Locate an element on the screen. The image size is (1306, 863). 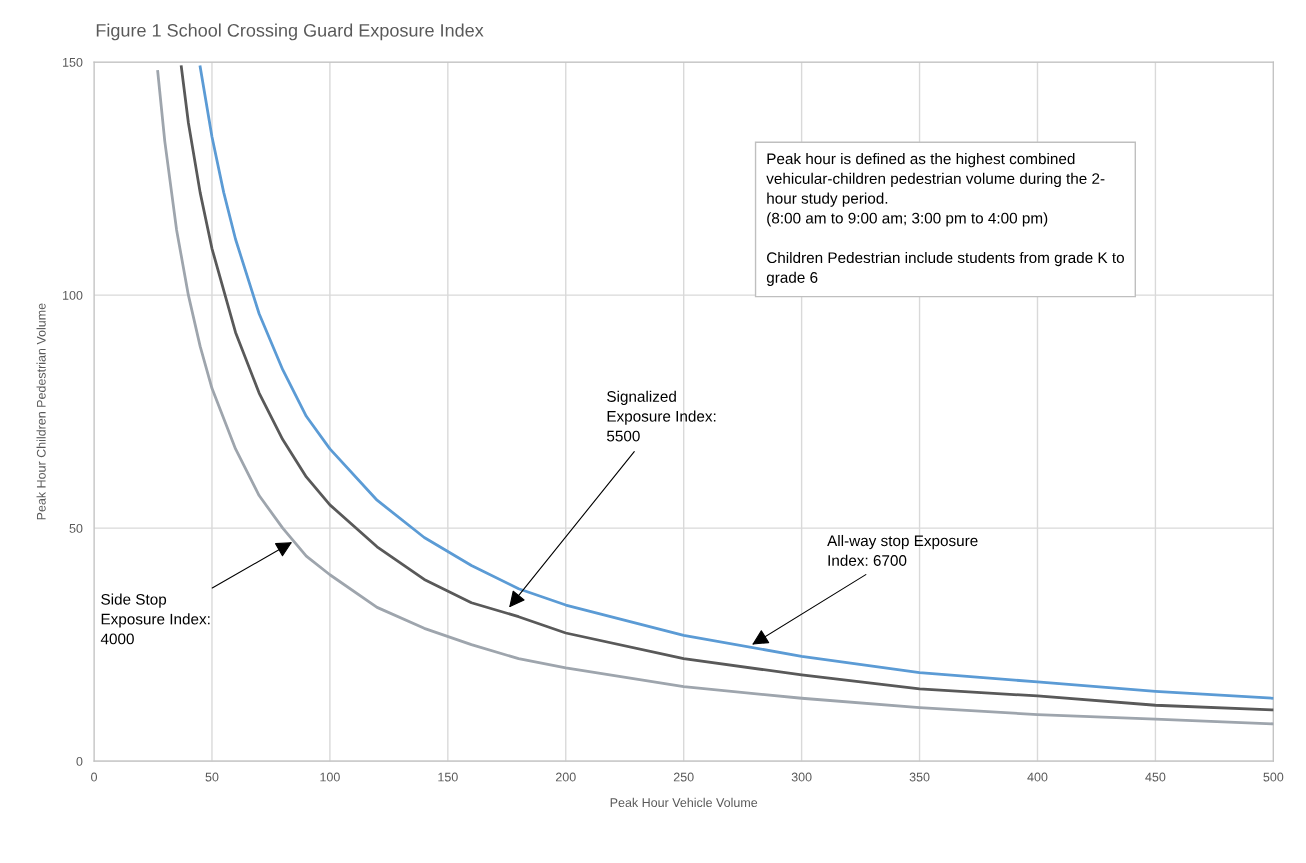
x-tick-label: 0 is located at coordinates (94, 777).